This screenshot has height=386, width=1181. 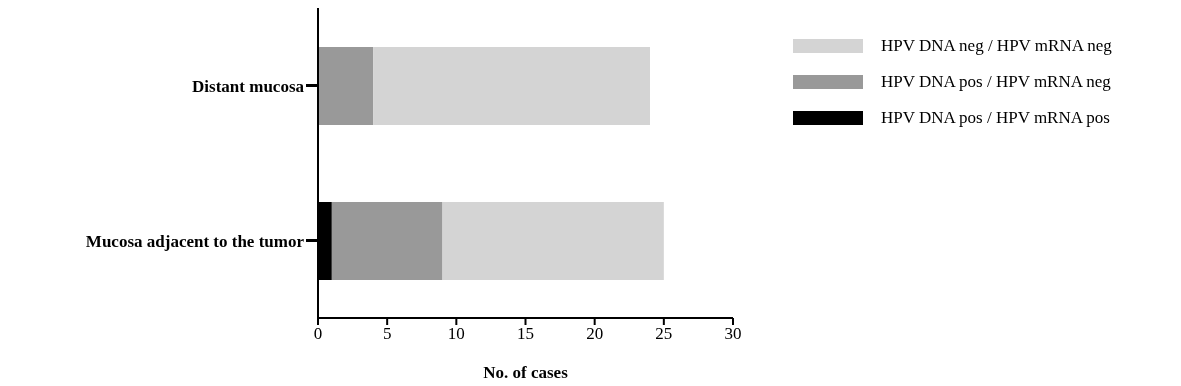 What do you see at coordinates (595, 334) in the screenshot?
I see `x-tick-label: 20` at bounding box center [595, 334].